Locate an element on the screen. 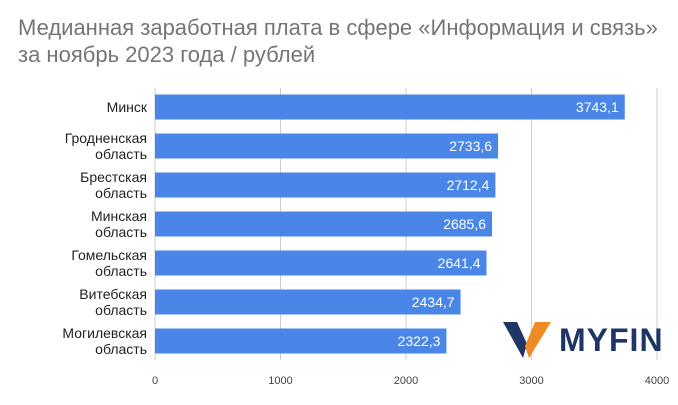 The image size is (678, 405). category-label-line: Витебская is located at coordinates (113, 294).